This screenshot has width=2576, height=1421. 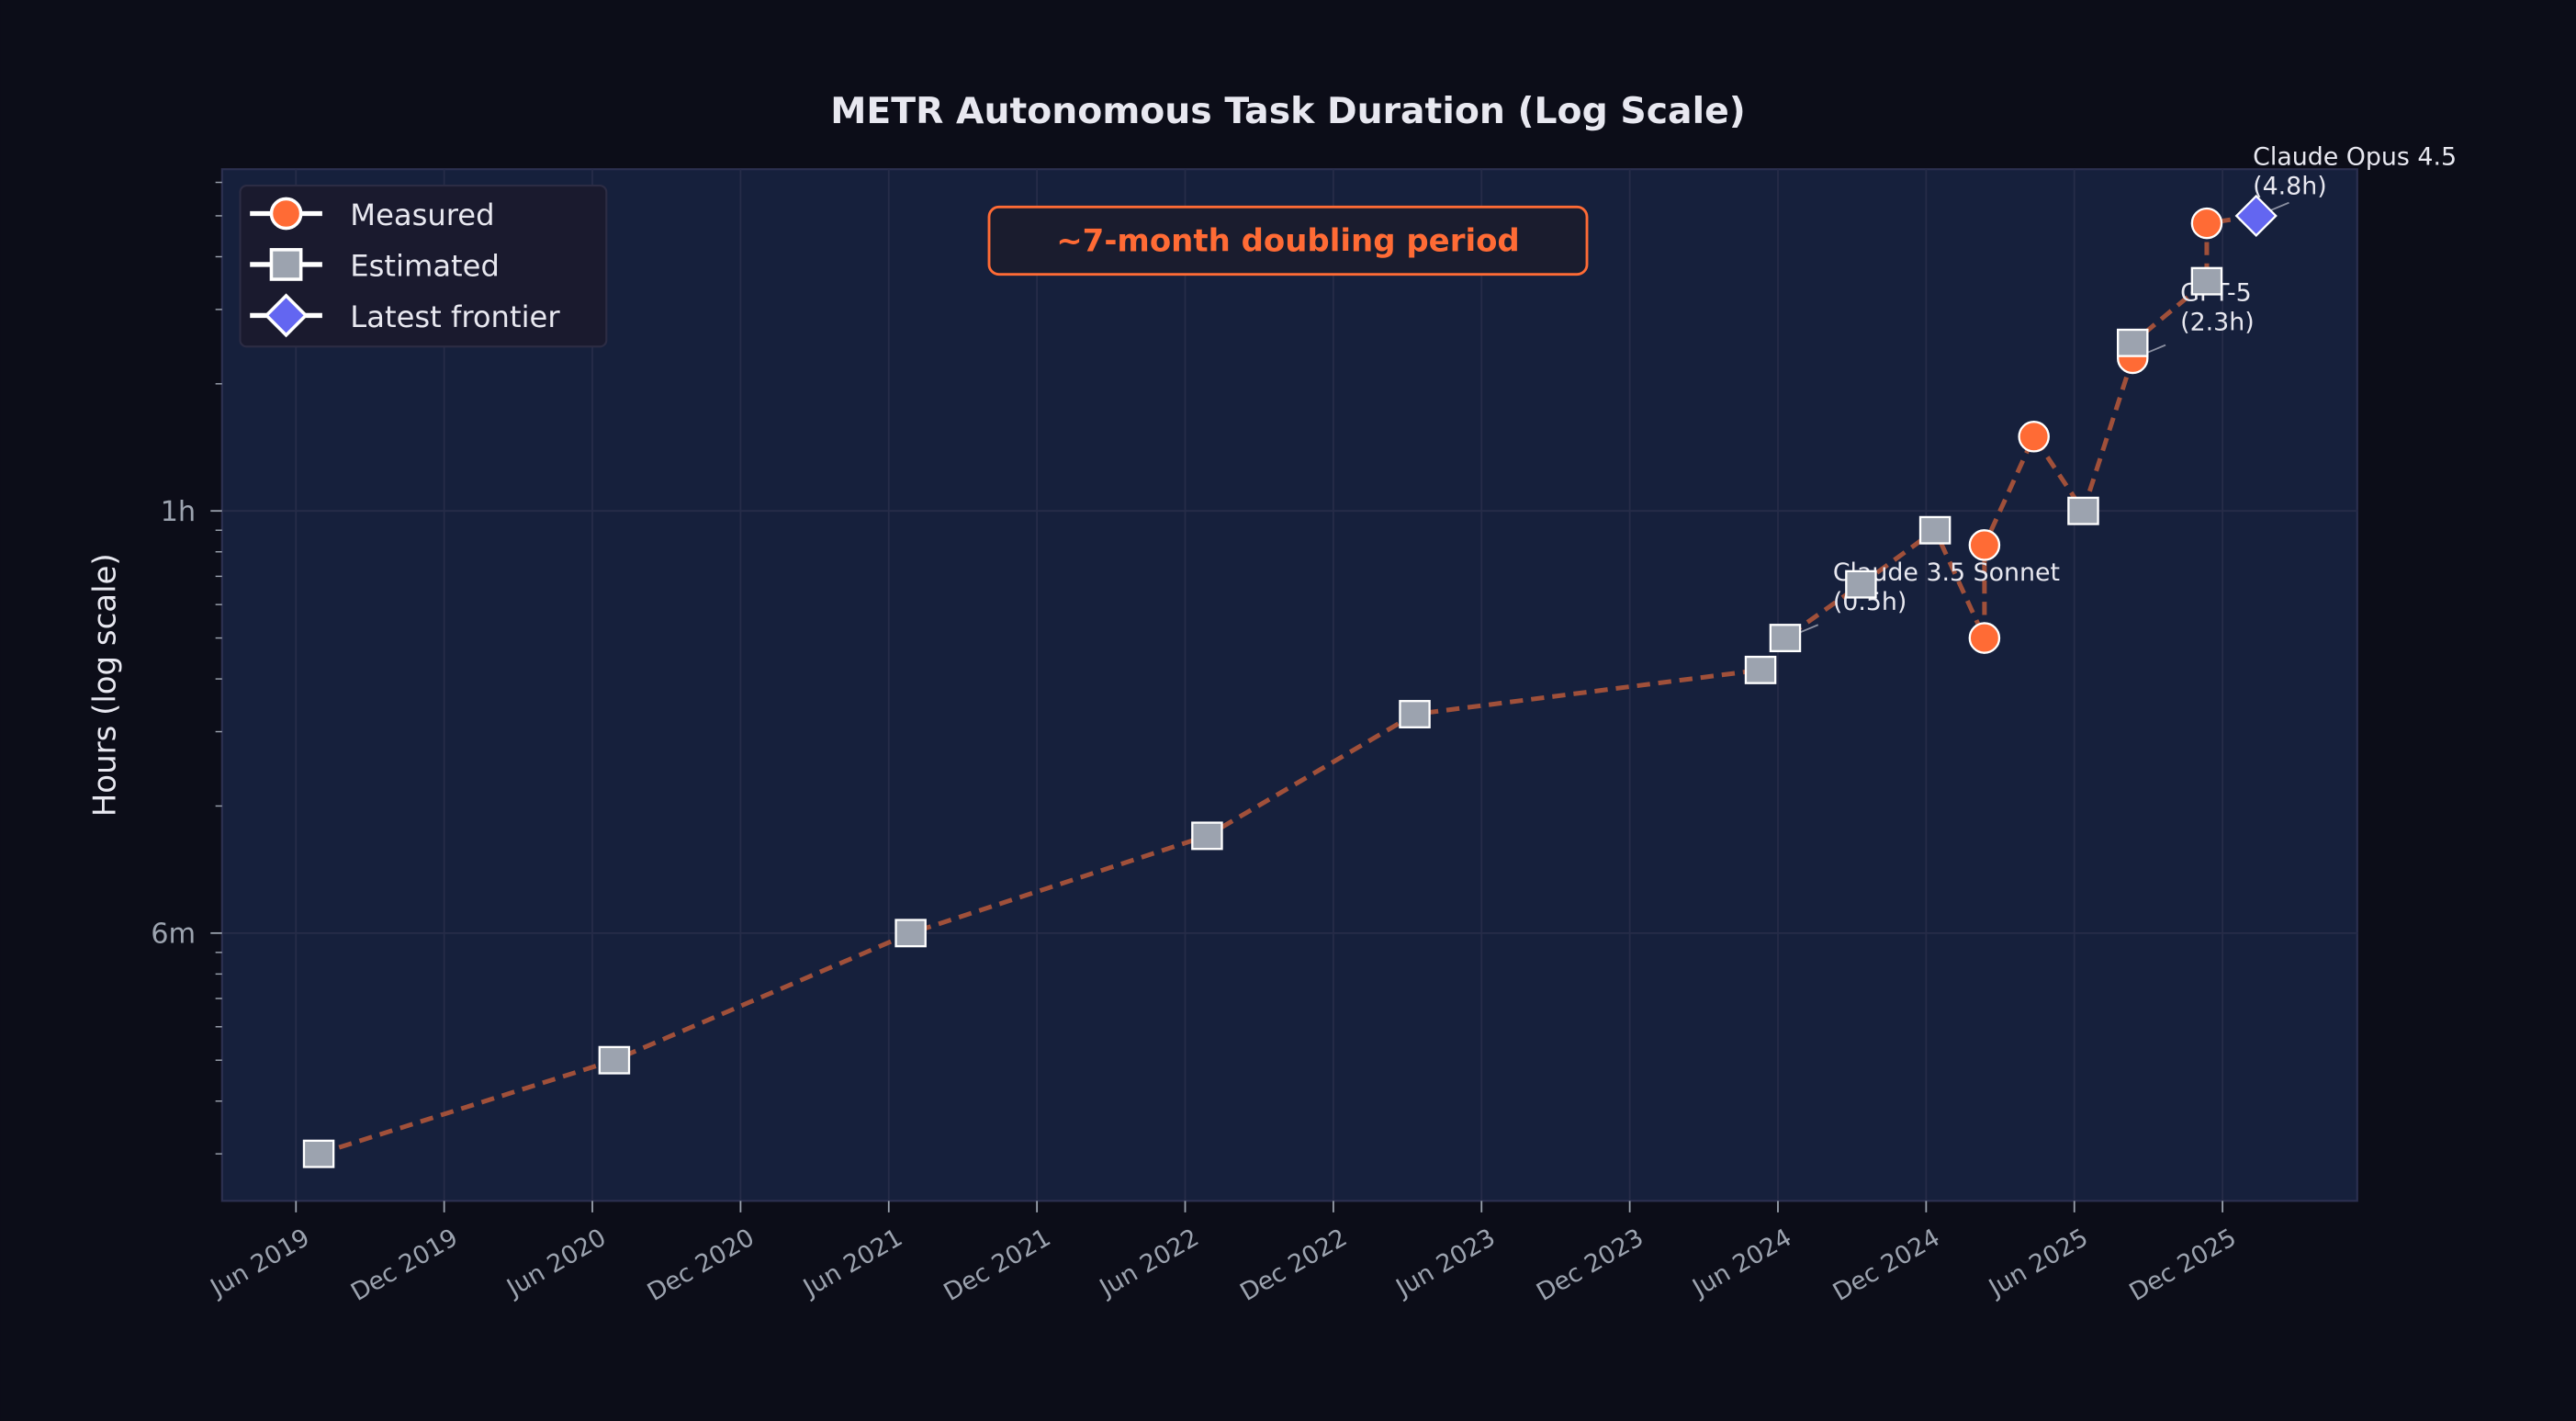 I want to click on y-axis: 6m 1h, so click(x=186, y=668).